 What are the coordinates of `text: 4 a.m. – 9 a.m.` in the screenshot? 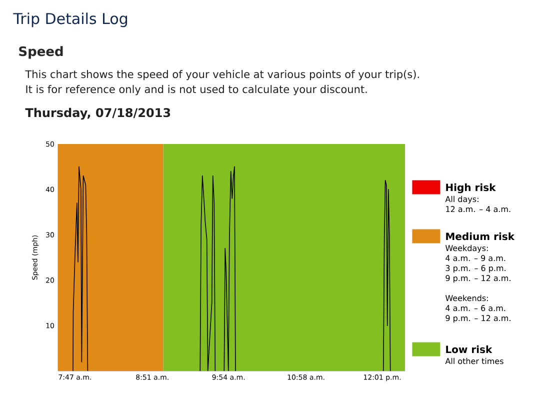 It's located at (476, 258).